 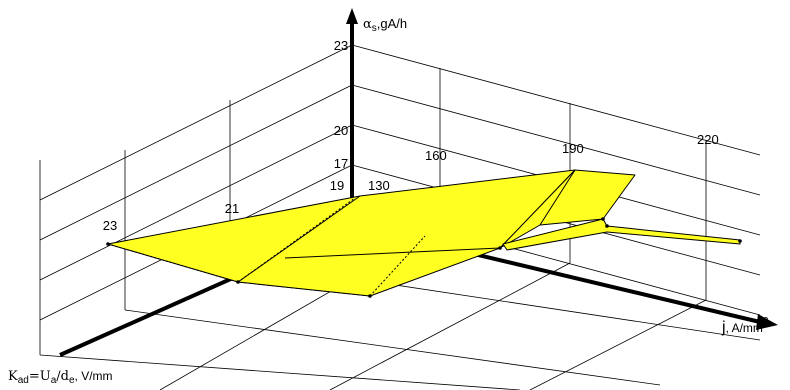 I want to click on x-axis-arrowhead, so click(x=767, y=322).